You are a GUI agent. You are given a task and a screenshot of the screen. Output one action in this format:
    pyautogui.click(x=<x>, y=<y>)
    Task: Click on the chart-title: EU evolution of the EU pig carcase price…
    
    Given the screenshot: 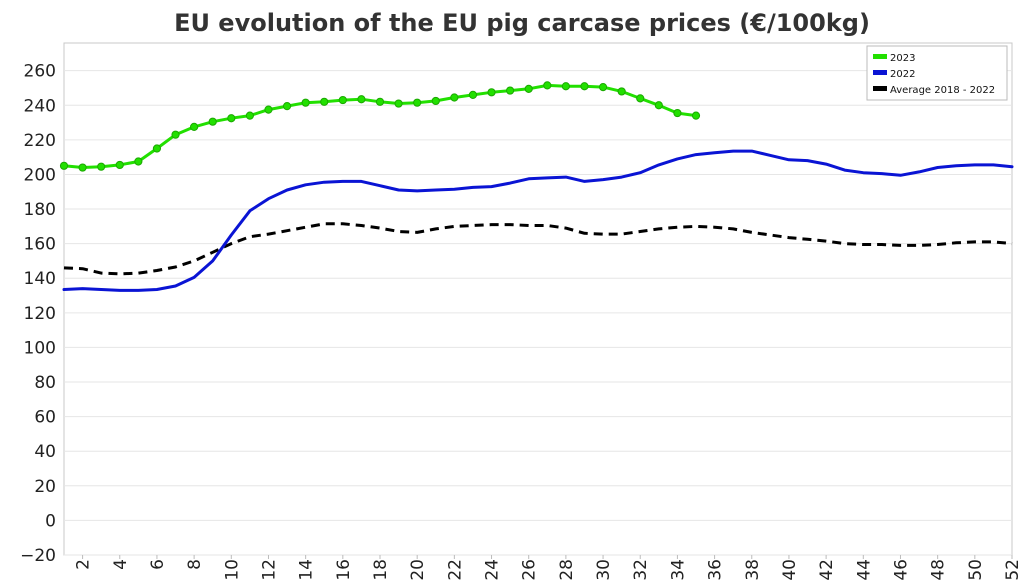 What is the action you would take?
    pyautogui.click(x=522, y=23)
    